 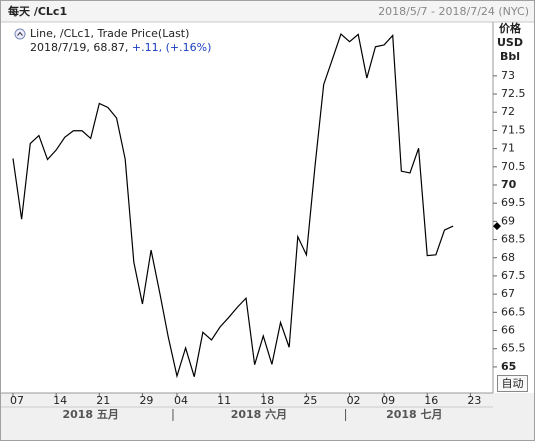 What do you see at coordinates (267, 400) in the screenshot?
I see `x-tick-label: 18` at bounding box center [267, 400].